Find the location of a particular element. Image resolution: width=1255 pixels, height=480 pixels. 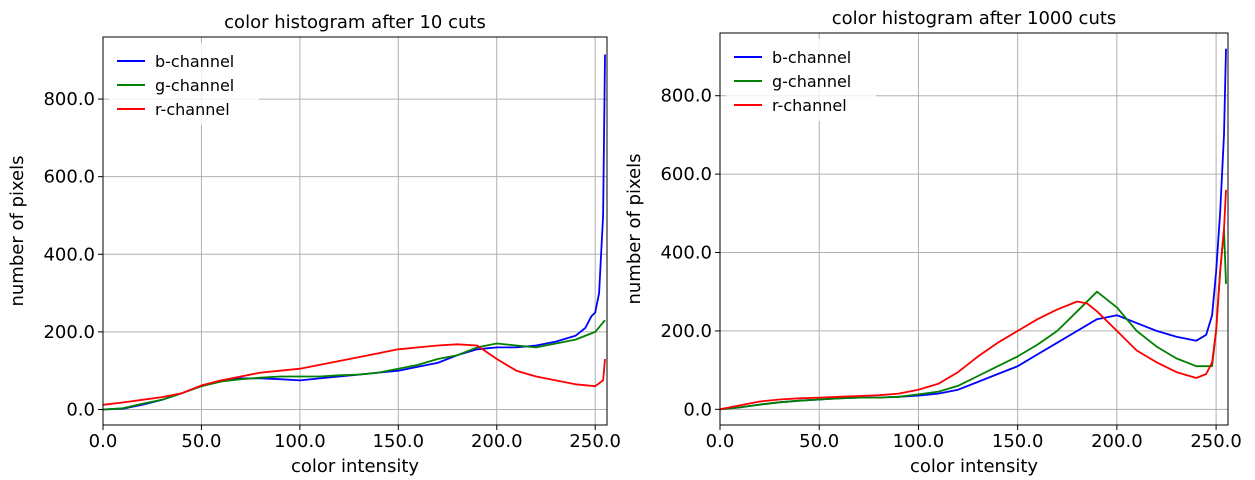

series-line-r-channel is located at coordinates (354, 374).